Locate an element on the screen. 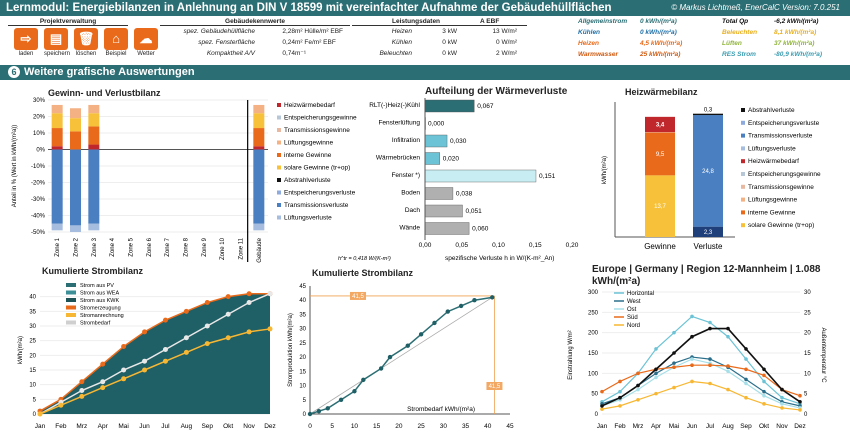 Image resolution: width=850 pixels, height=446 pixels. kennwert-unit: m² Fe/m² EBF is located at coordinates (315, 42).